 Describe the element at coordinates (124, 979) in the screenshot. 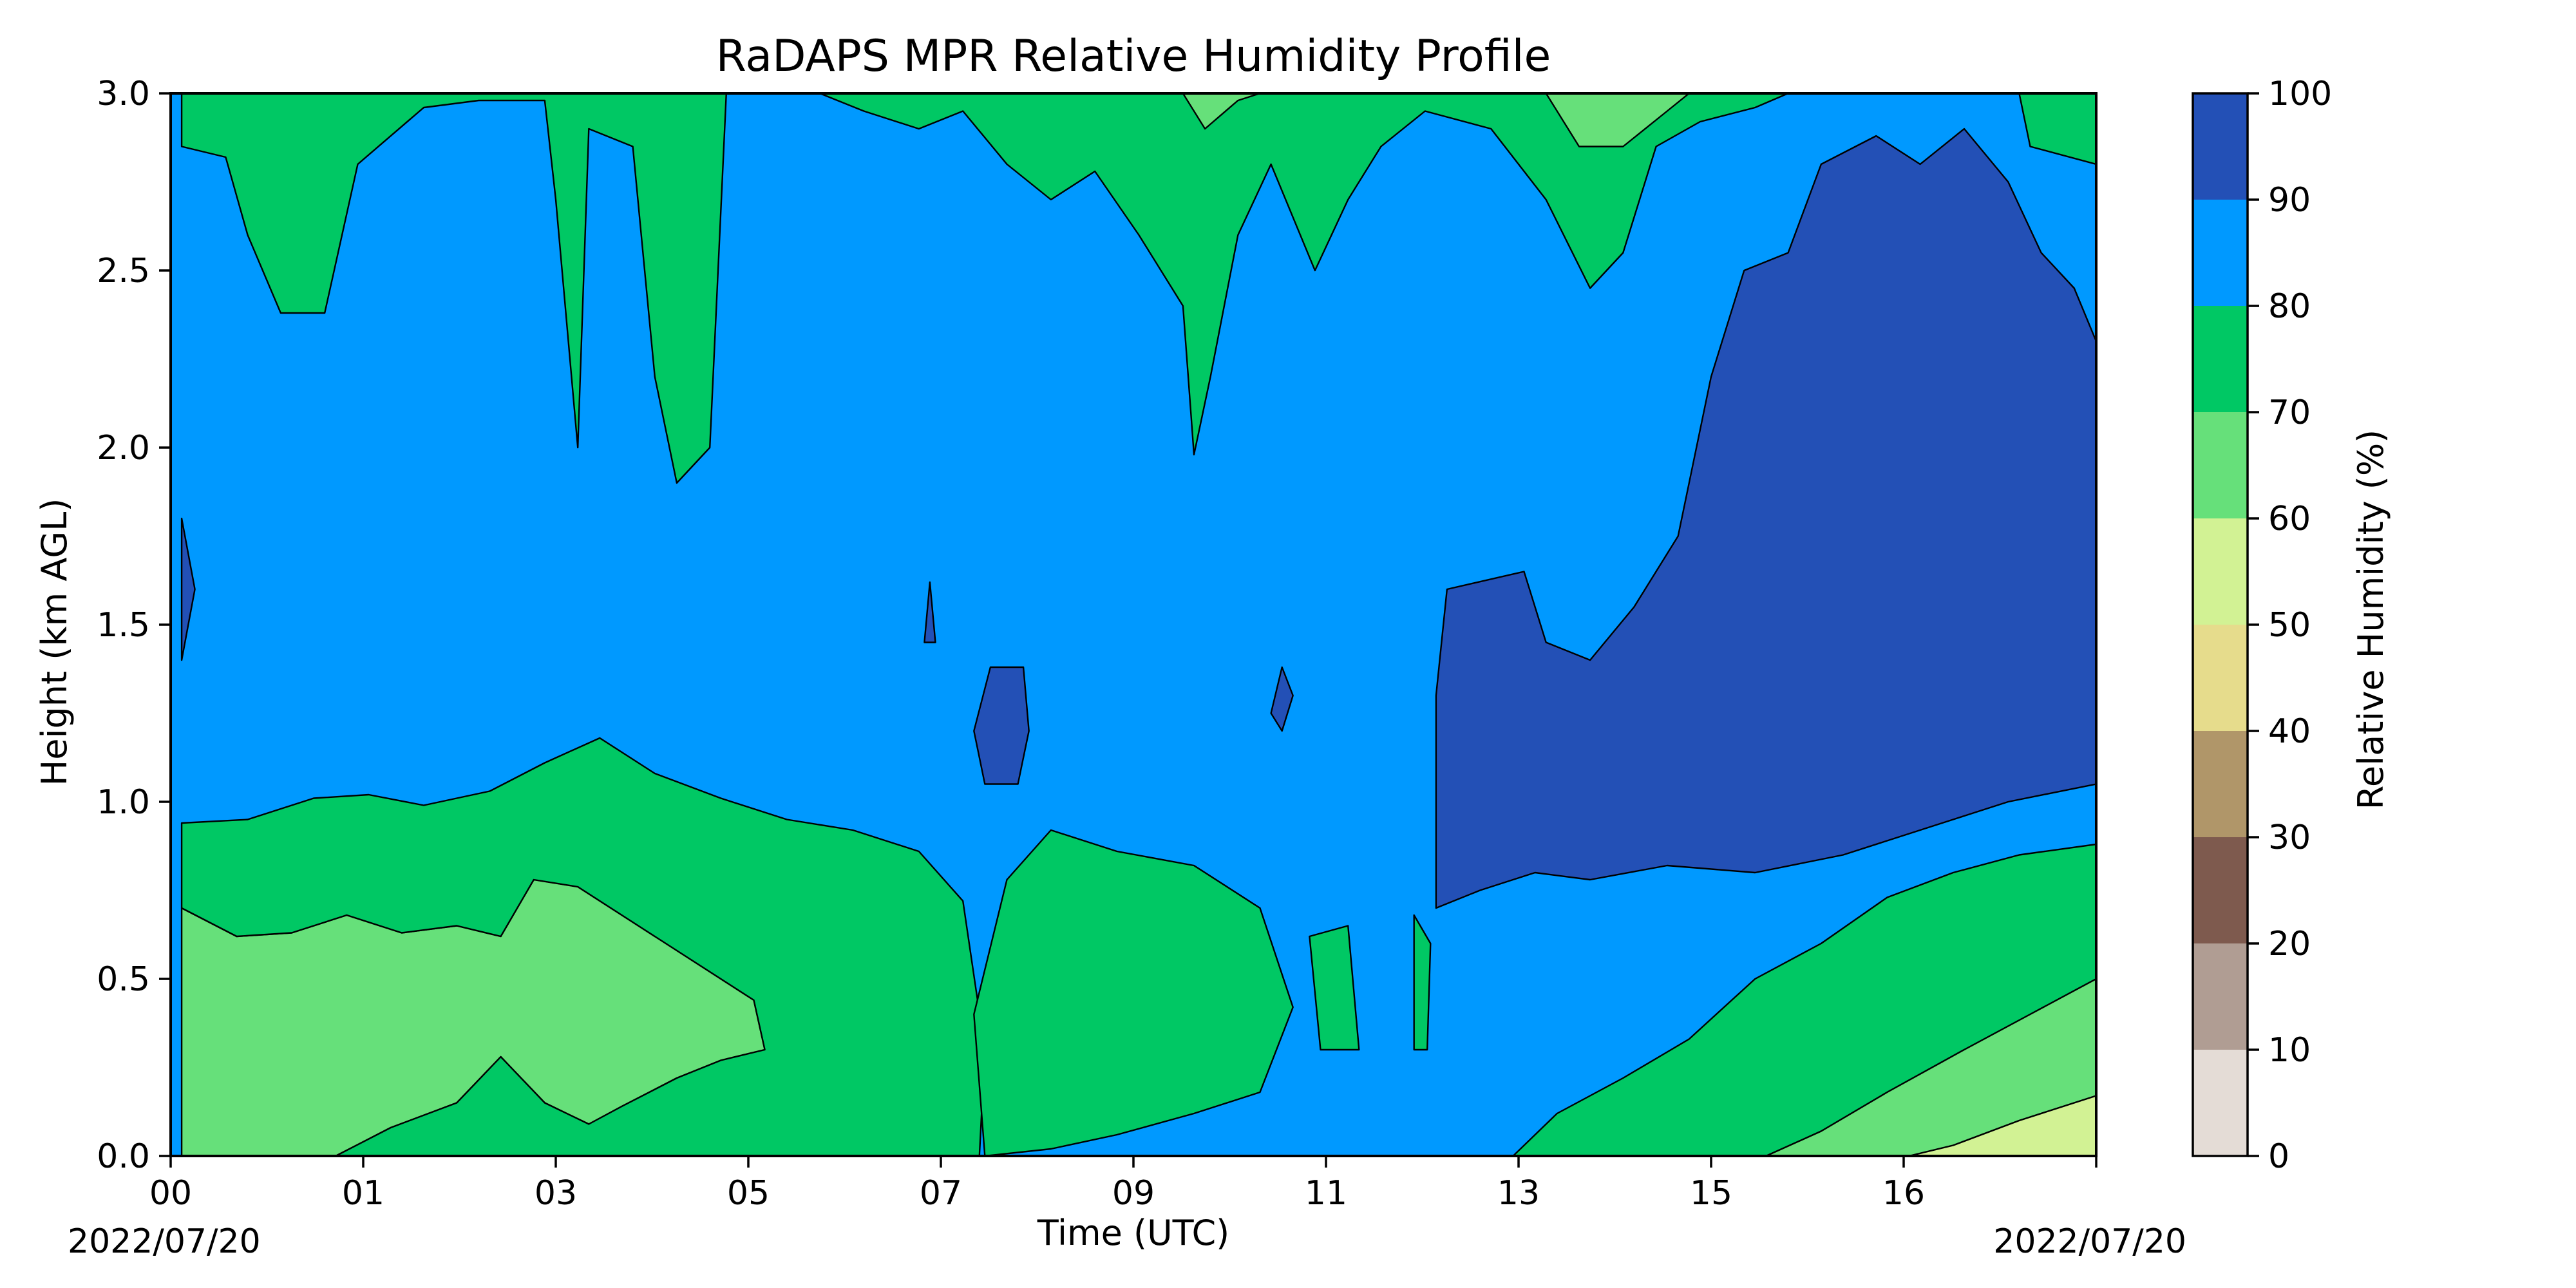

I see `y-tick-label-1: 0.5` at that location.